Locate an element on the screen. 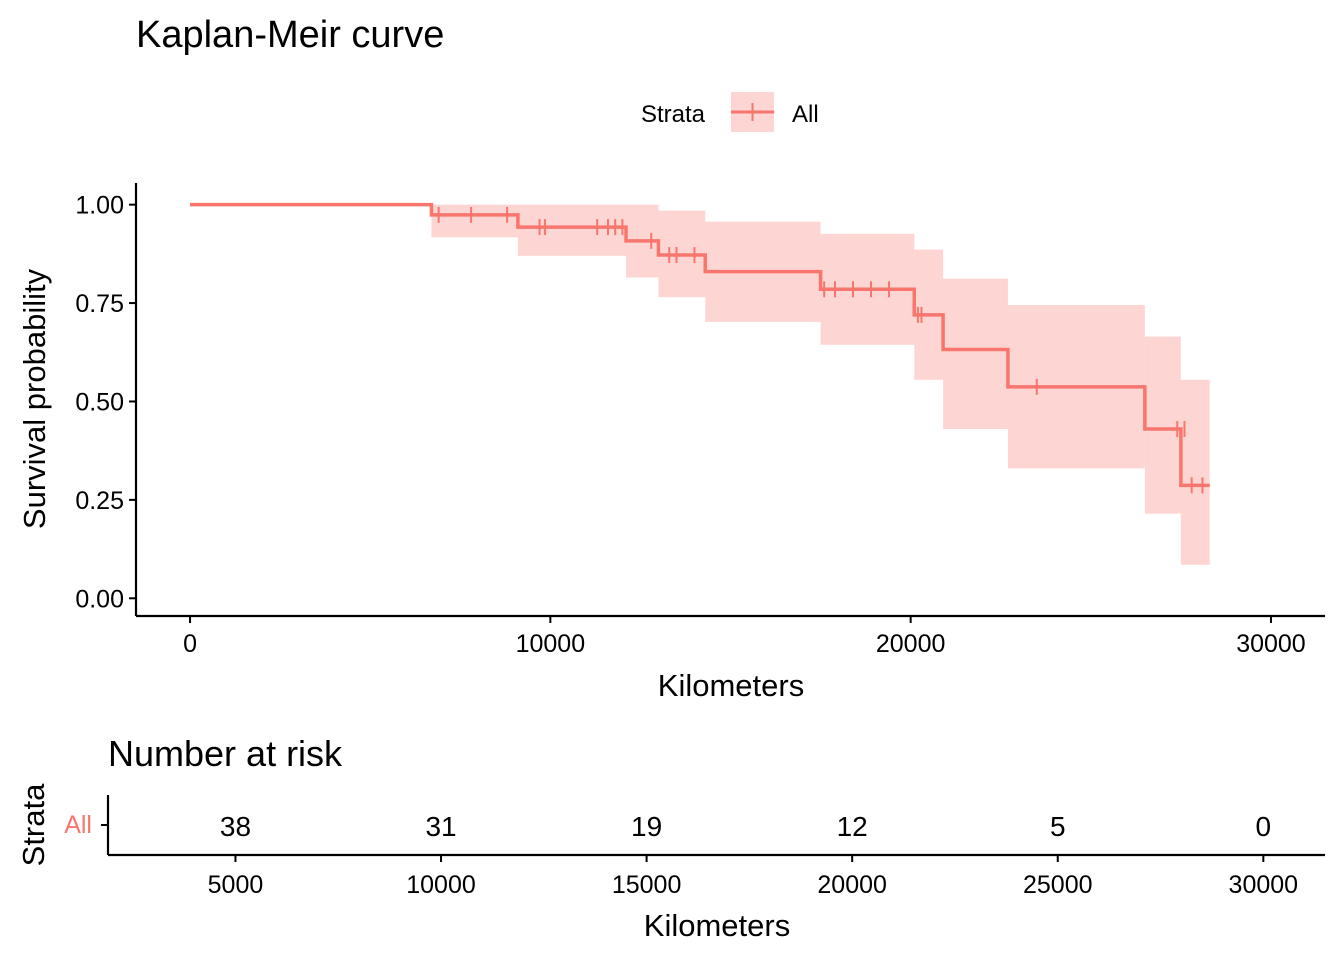  y-tick-label: 1.00 is located at coordinates (99, 206).